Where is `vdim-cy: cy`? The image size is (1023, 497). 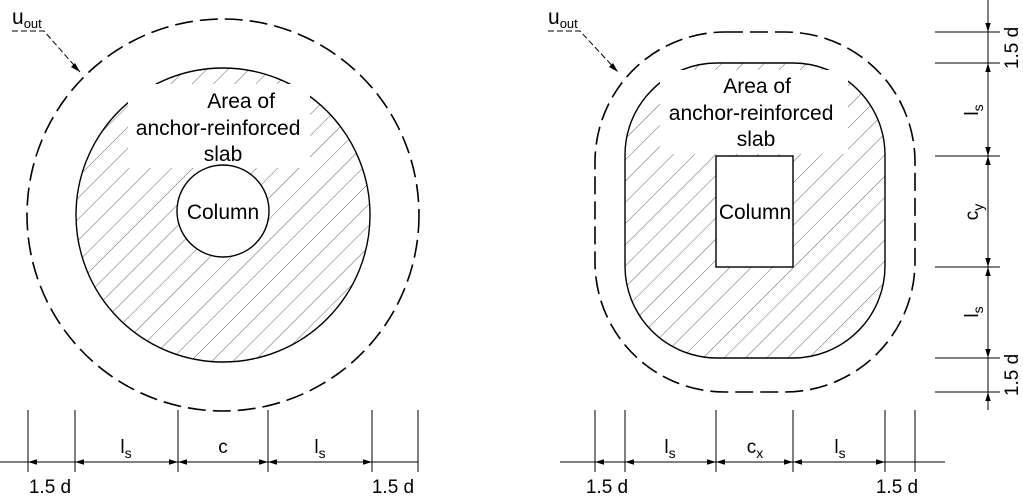
vdim-cy: cy is located at coordinates (974, 212).